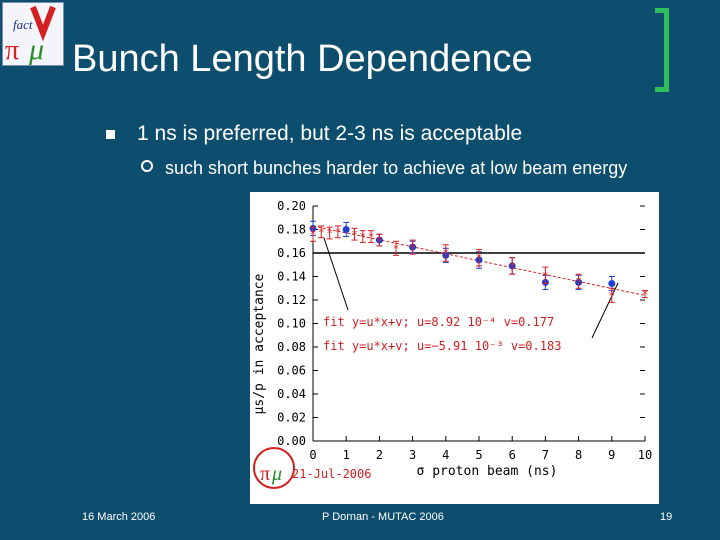  Describe the element at coordinates (383, 517) in the screenshot. I see `footer-author: P Dornan - MUTAC 2006` at that location.